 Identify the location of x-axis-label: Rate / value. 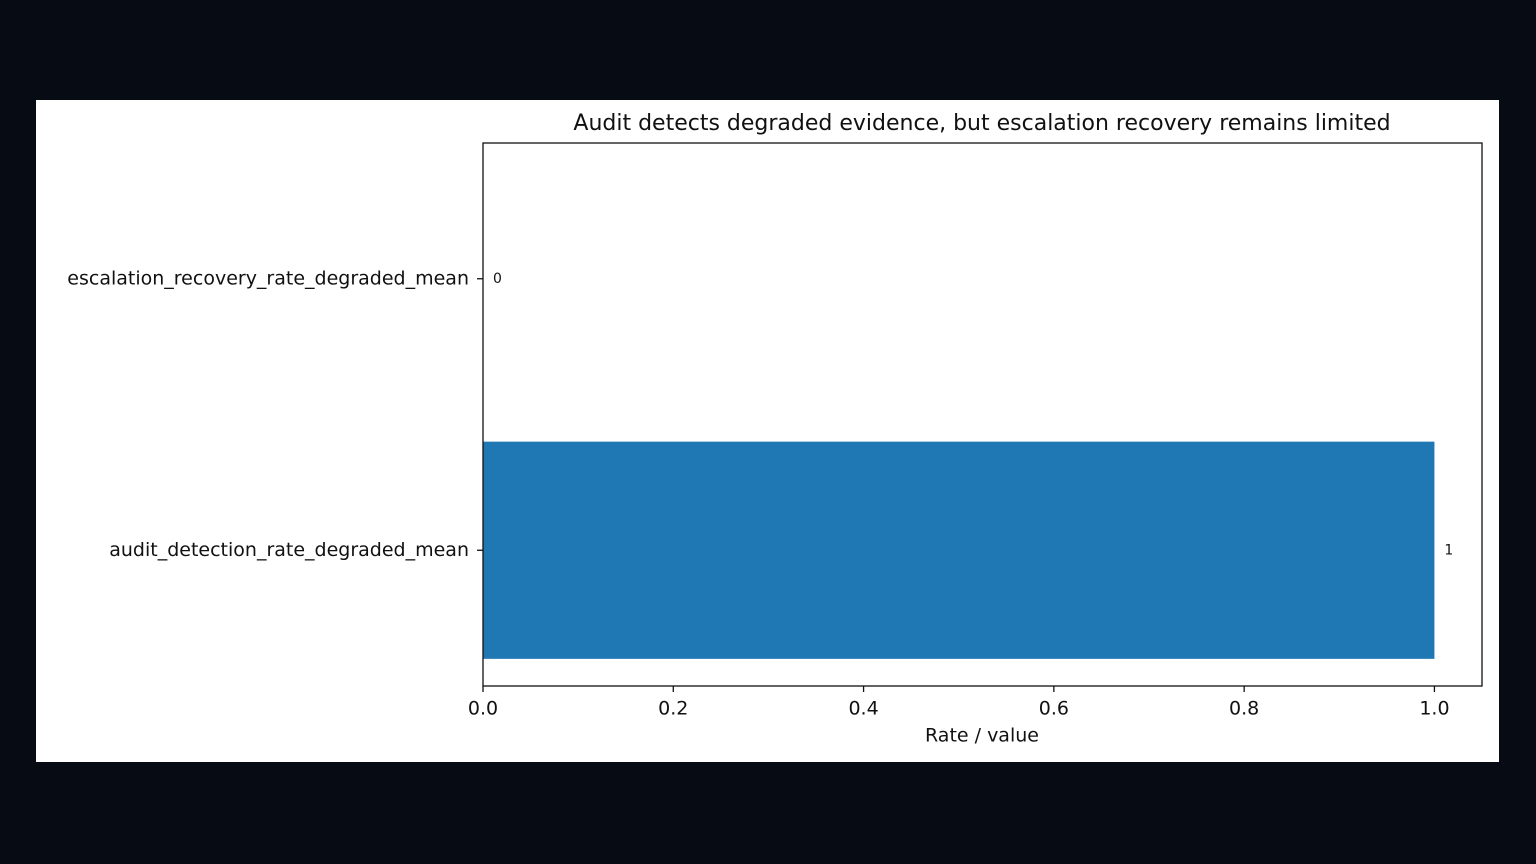
(982, 736).